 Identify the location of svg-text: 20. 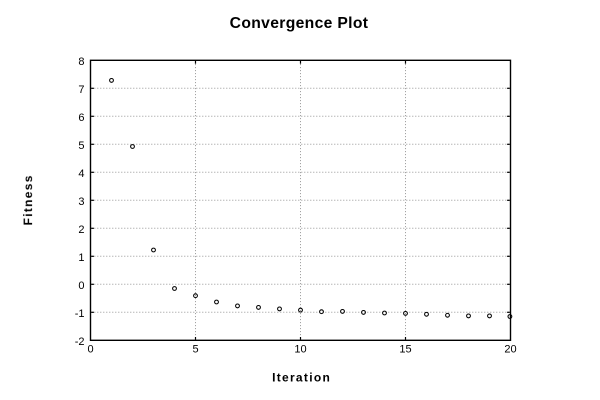
(510, 350).